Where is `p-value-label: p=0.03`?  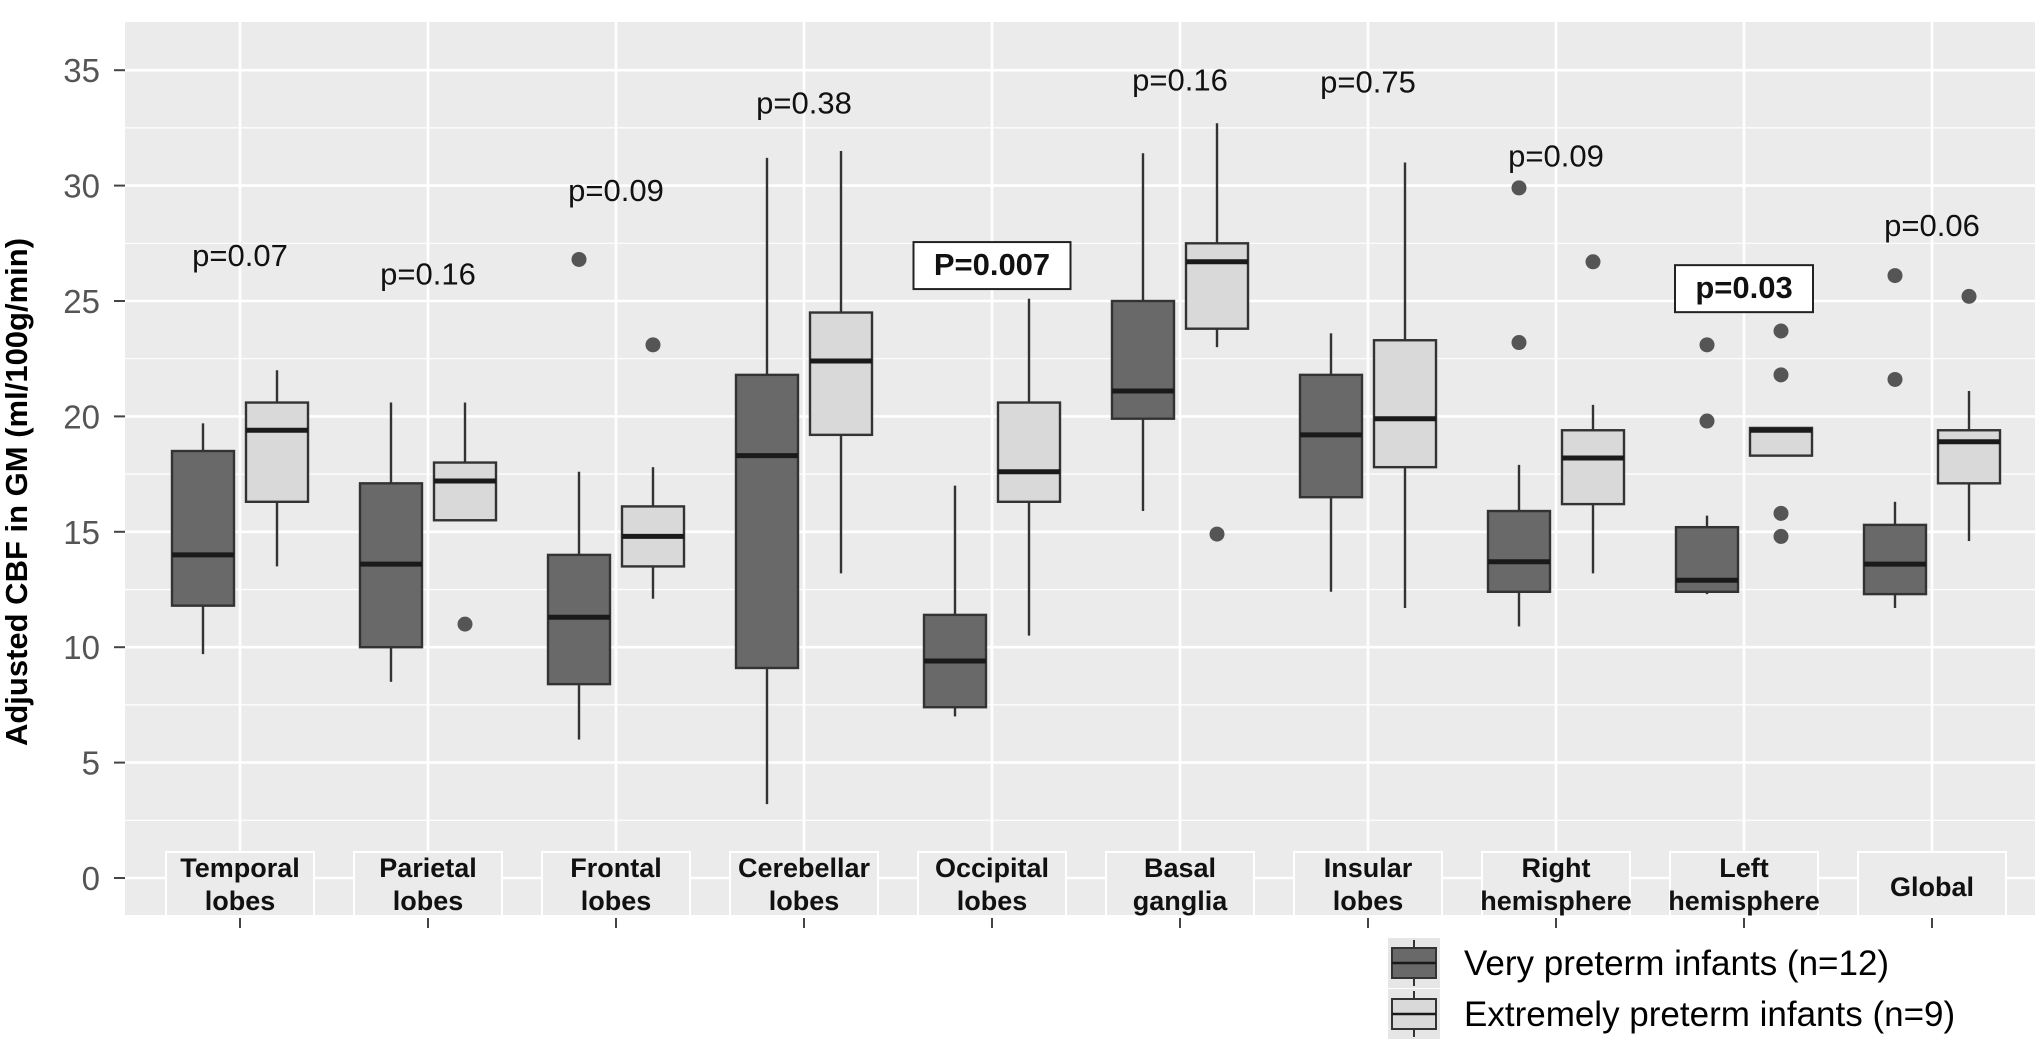
p-value-label: p=0.03 is located at coordinates (1743, 287).